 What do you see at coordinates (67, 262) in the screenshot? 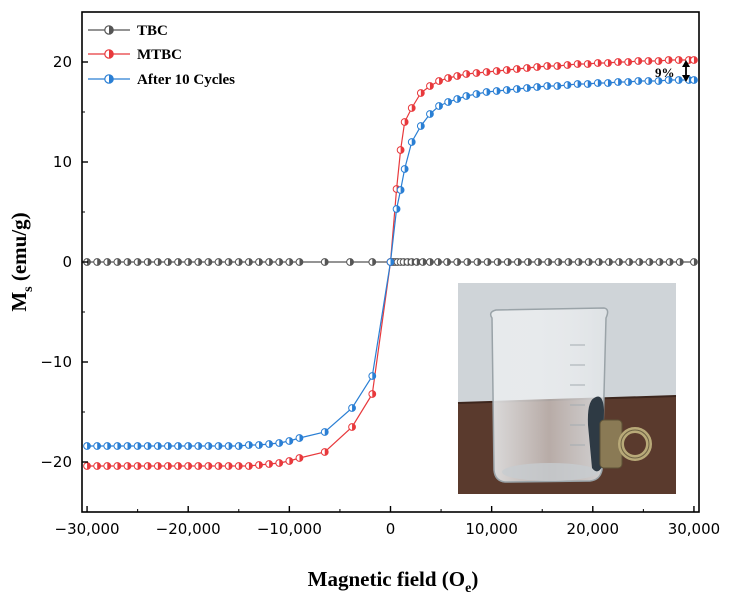
I see `y-tick-label: 0` at bounding box center [67, 262].